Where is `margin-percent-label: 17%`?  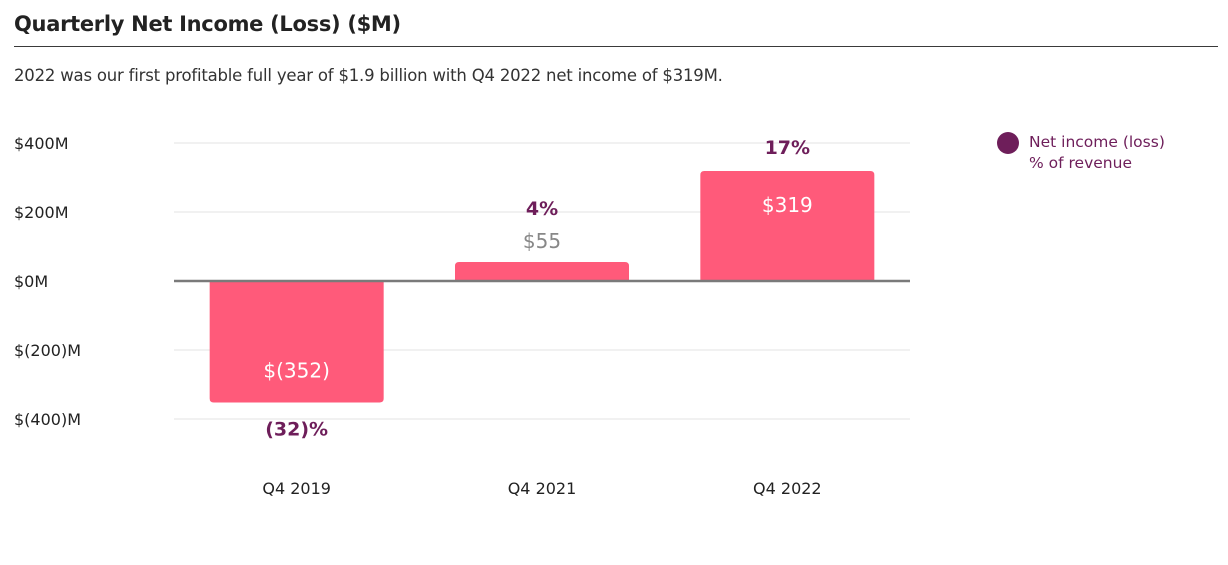 margin-percent-label: 17% is located at coordinates (787, 148).